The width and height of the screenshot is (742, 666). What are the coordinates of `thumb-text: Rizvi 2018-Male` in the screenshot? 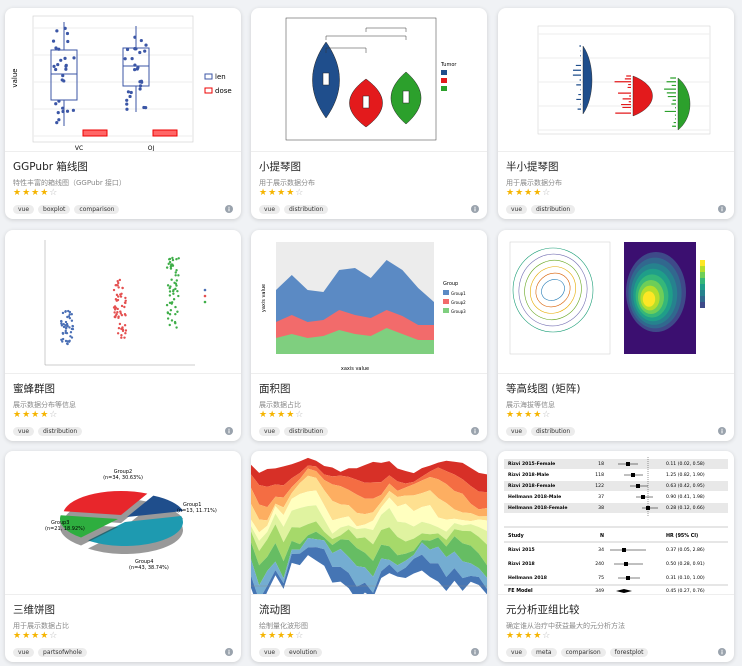 It's located at (528, 475).